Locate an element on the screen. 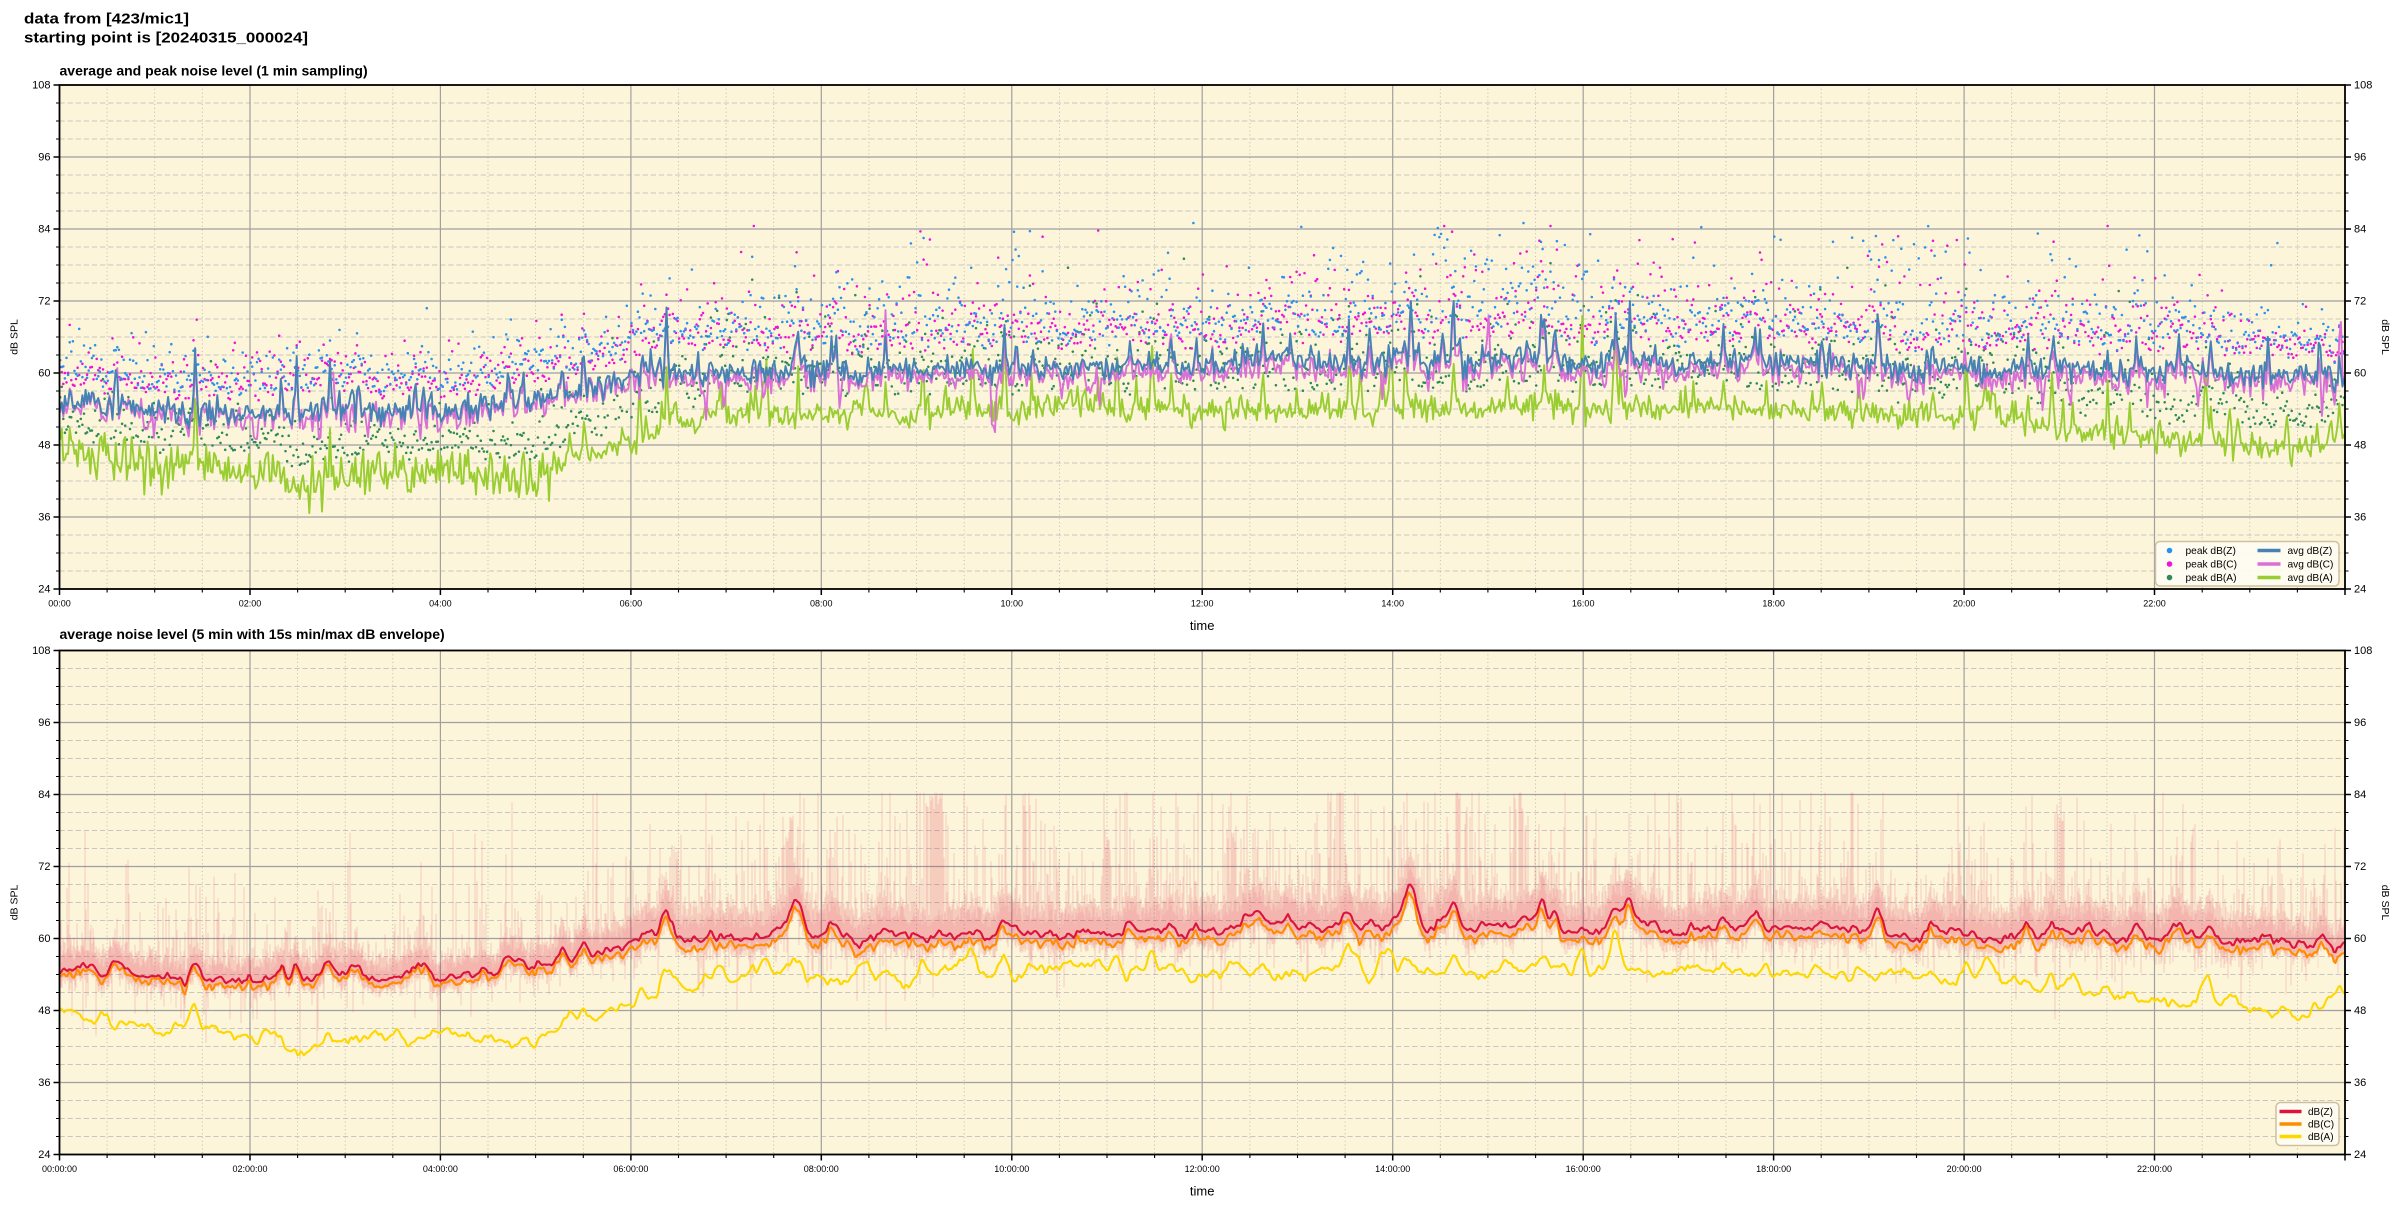 Image resolution: width=2400 pixels, height=1205 pixels. svg-text: 06:00:00 is located at coordinates (630, 1169).